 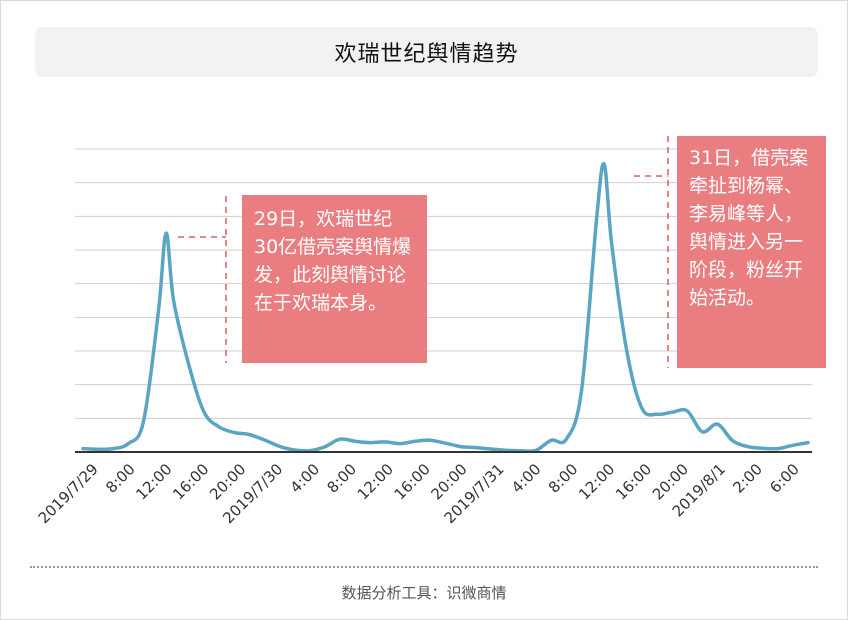 What do you see at coordinates (424, 567) in the screenshot?
I see `footer-divider` at bounding box center [424, 567].